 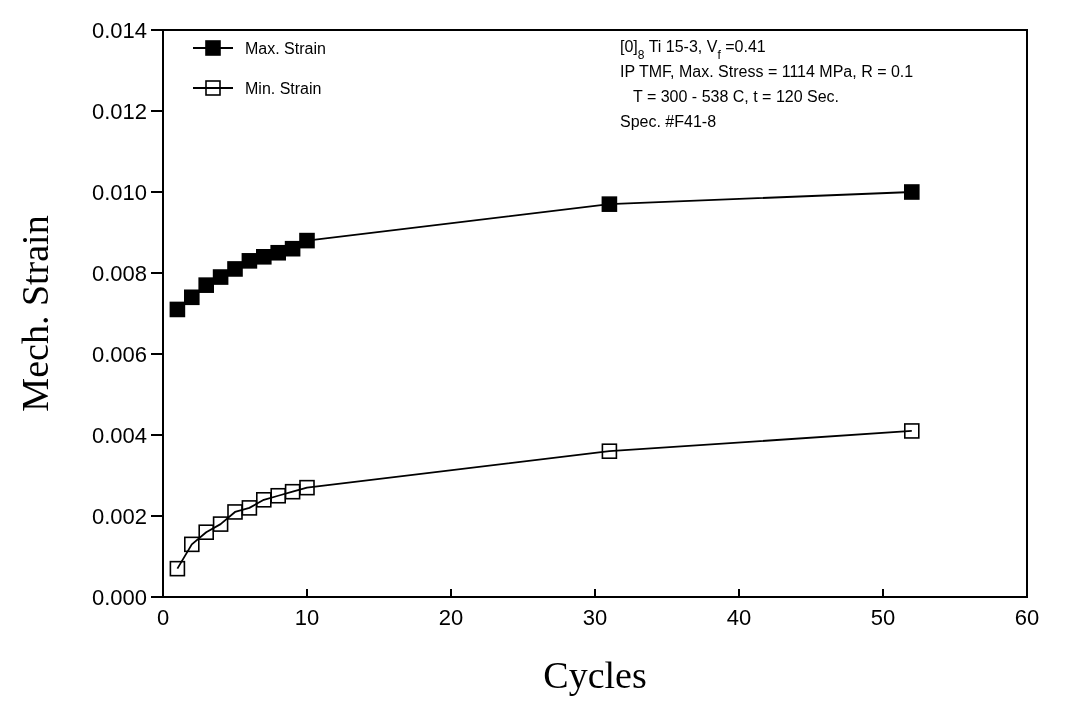 What do you see at coordinates (285, 48) in the screenshot?
I see `legend-label: Max. Strain` at bounding box center [285, 48].